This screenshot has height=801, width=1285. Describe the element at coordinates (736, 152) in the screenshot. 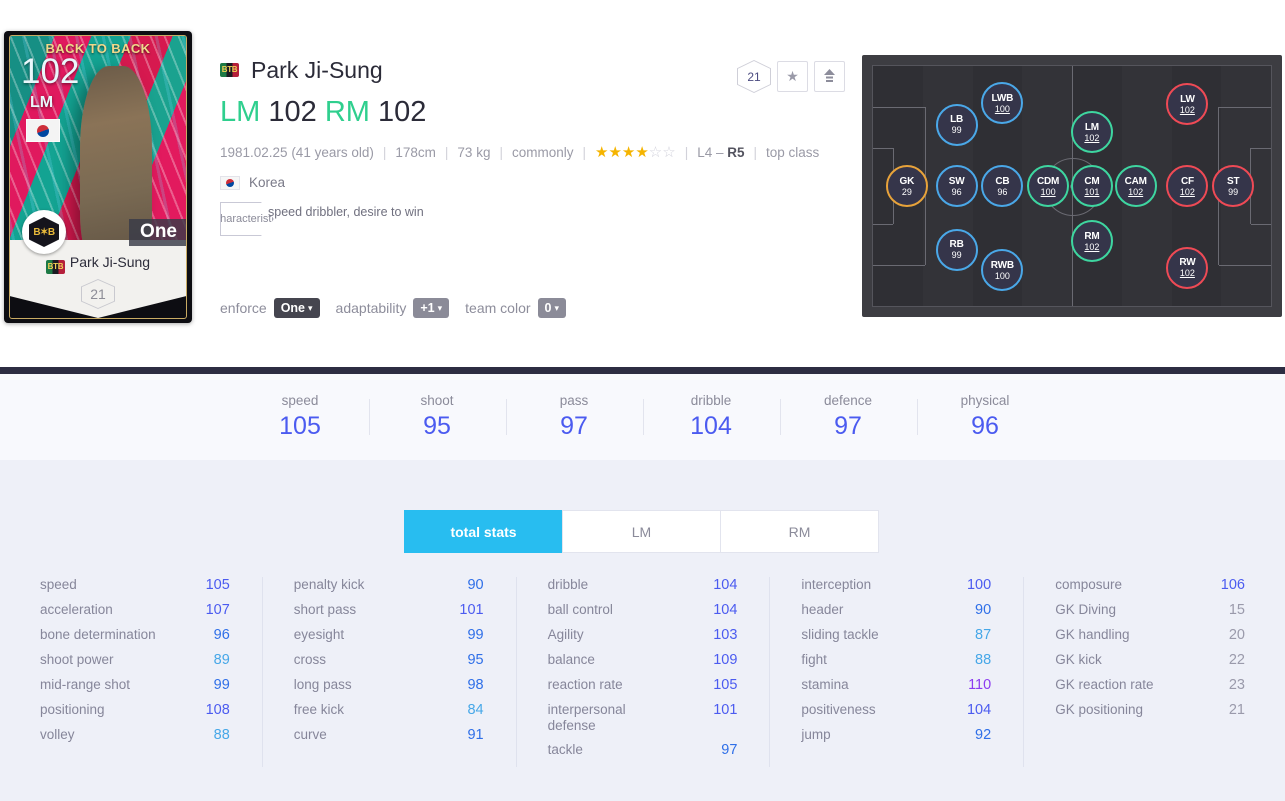

I see `meta-skill-right: R5` at that location.